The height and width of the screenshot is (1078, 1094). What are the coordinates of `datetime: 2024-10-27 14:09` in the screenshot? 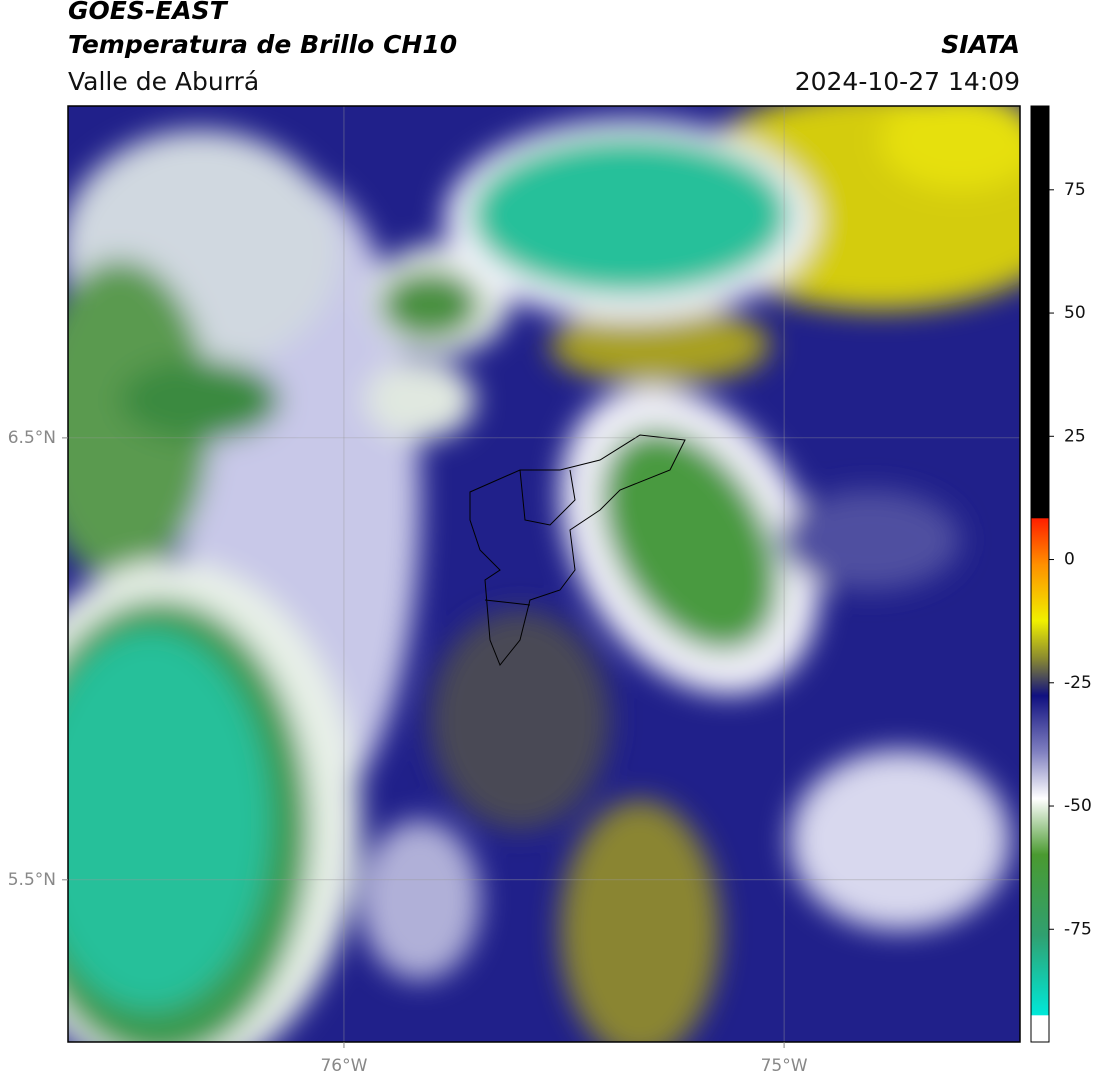 It's located at (907, 81).